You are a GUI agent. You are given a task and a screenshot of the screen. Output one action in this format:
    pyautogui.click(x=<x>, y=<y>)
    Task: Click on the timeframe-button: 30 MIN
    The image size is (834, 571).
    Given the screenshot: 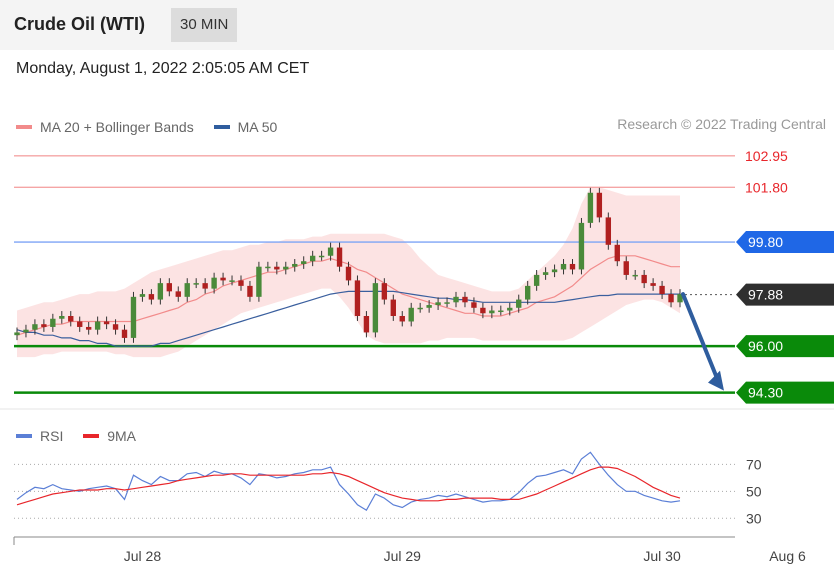 What is the action you would take?
    pyautogui.click(x=204, y=25)
    